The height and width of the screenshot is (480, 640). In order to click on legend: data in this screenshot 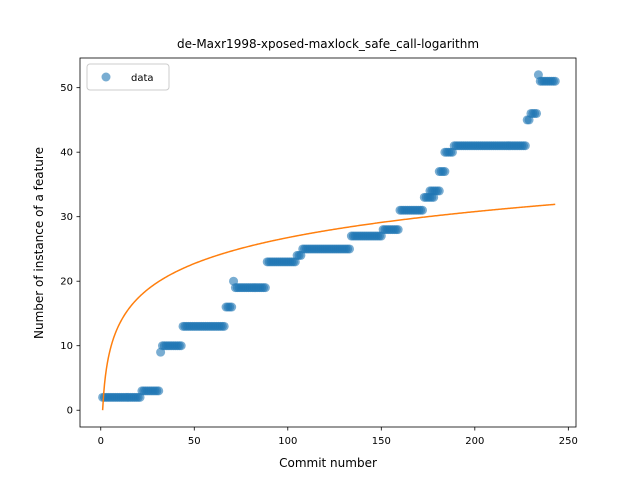, I will do `click(128, 77)`.